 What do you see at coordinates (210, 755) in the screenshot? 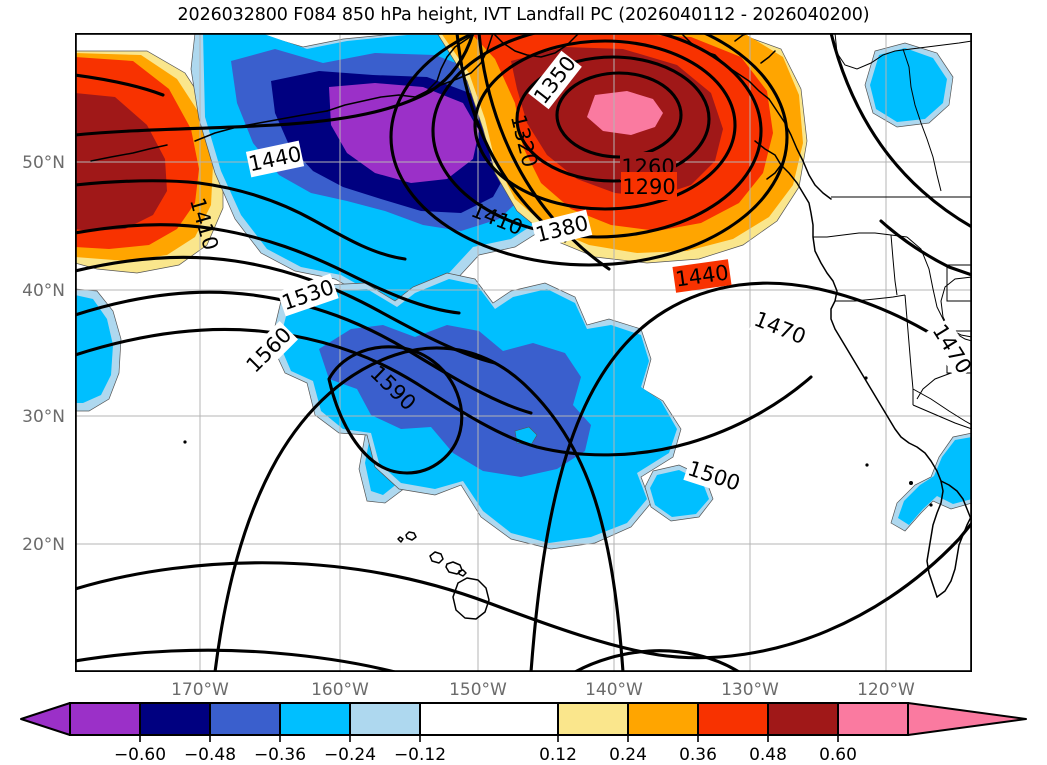
I see `colorbar-tick-label: −0.48` at bounding box center [210, 755].